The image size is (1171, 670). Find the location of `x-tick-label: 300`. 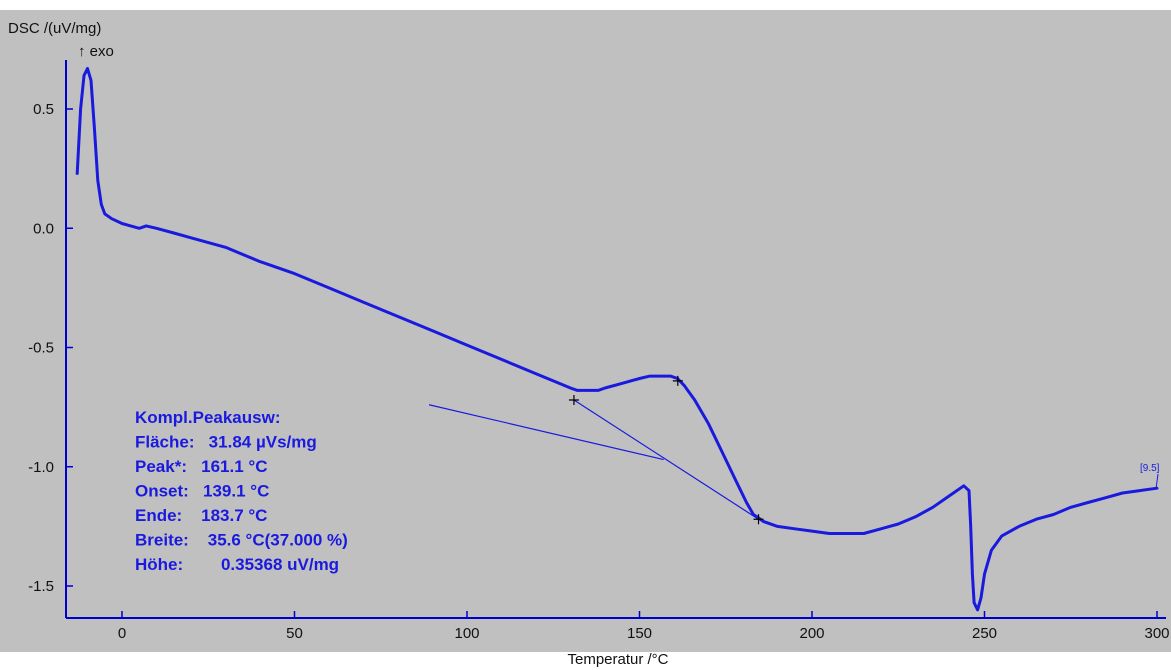

x-tick-label: 300 is located at coordinates (1156, 633).